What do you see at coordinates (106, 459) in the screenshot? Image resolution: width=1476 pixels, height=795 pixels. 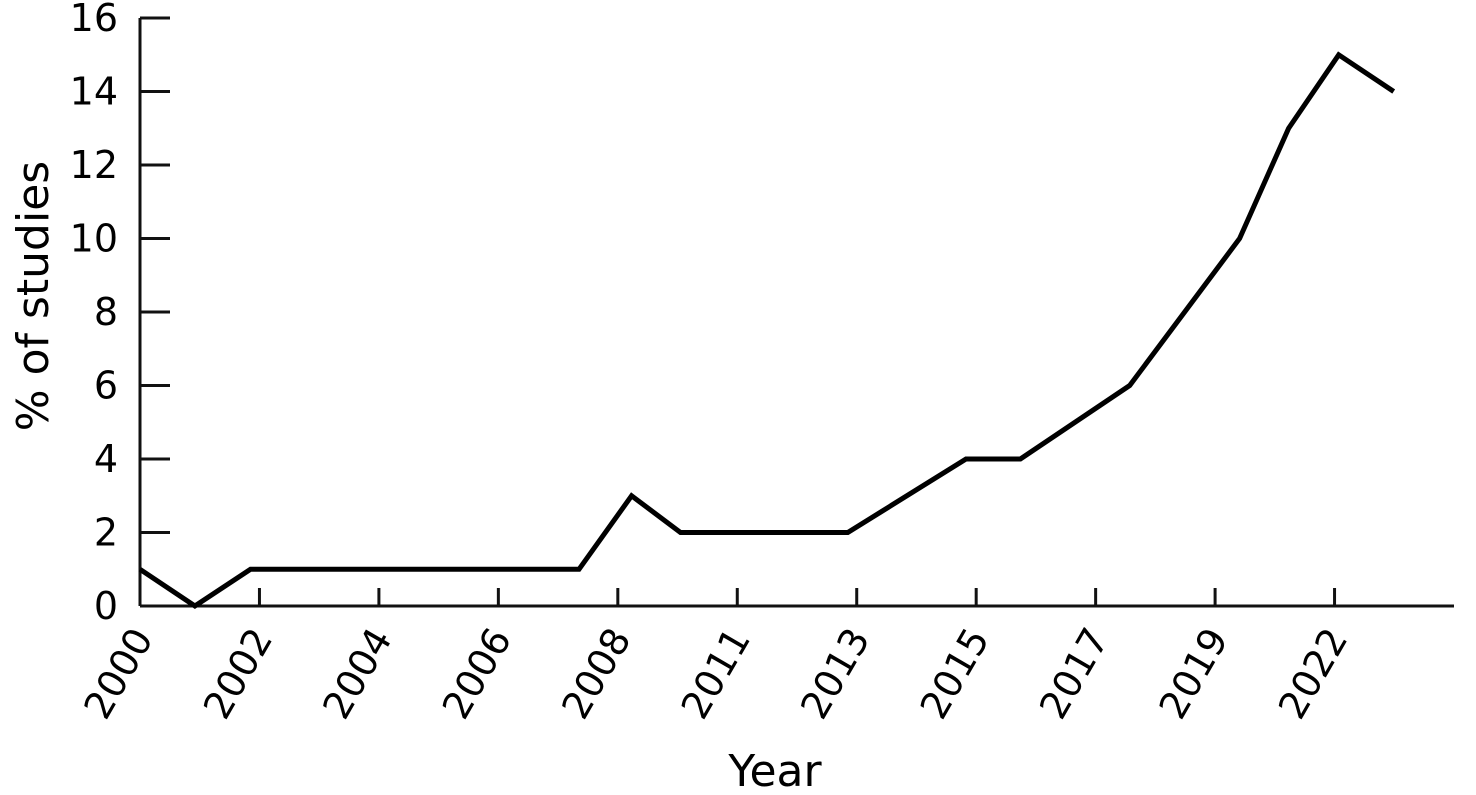 I see `y-tick-label: 4` at bounding box center [106, 459].